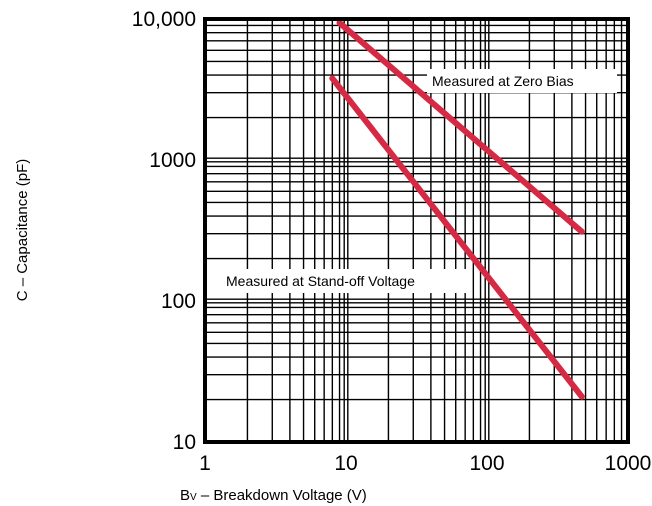 Image resolution: width=652 pixels, height=506 pixels. Describe the element at coordinates (22, 230) in the screenshot. I see `y-axis-label: C – Capacitance (pF)` at that location.